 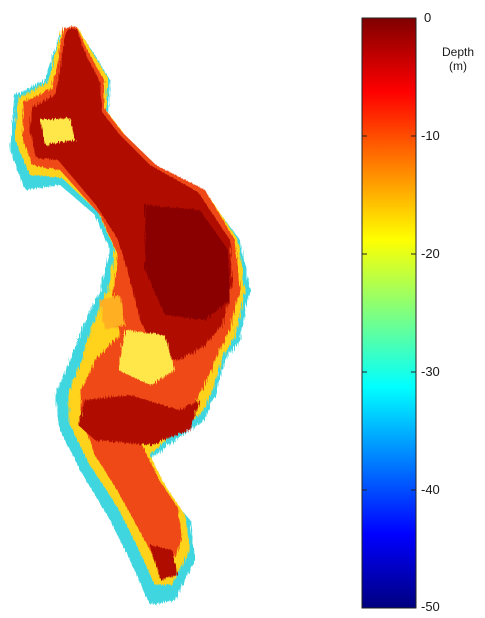 What do you see at coordinates (458, 66) in the screenshot?
I see `colorbar-title-line2: (m)` at bounding box center [458, 66].